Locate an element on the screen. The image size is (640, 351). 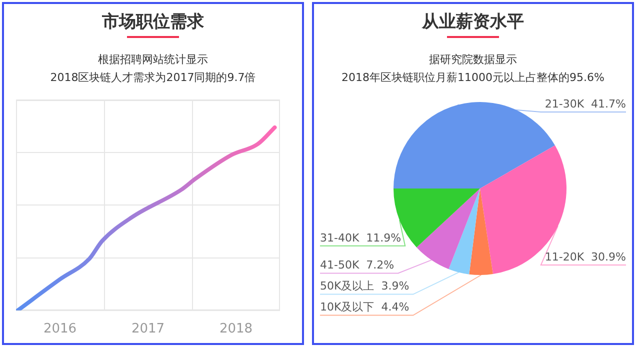
x-tick-label: 2016 is located at coordinates (60, 329).